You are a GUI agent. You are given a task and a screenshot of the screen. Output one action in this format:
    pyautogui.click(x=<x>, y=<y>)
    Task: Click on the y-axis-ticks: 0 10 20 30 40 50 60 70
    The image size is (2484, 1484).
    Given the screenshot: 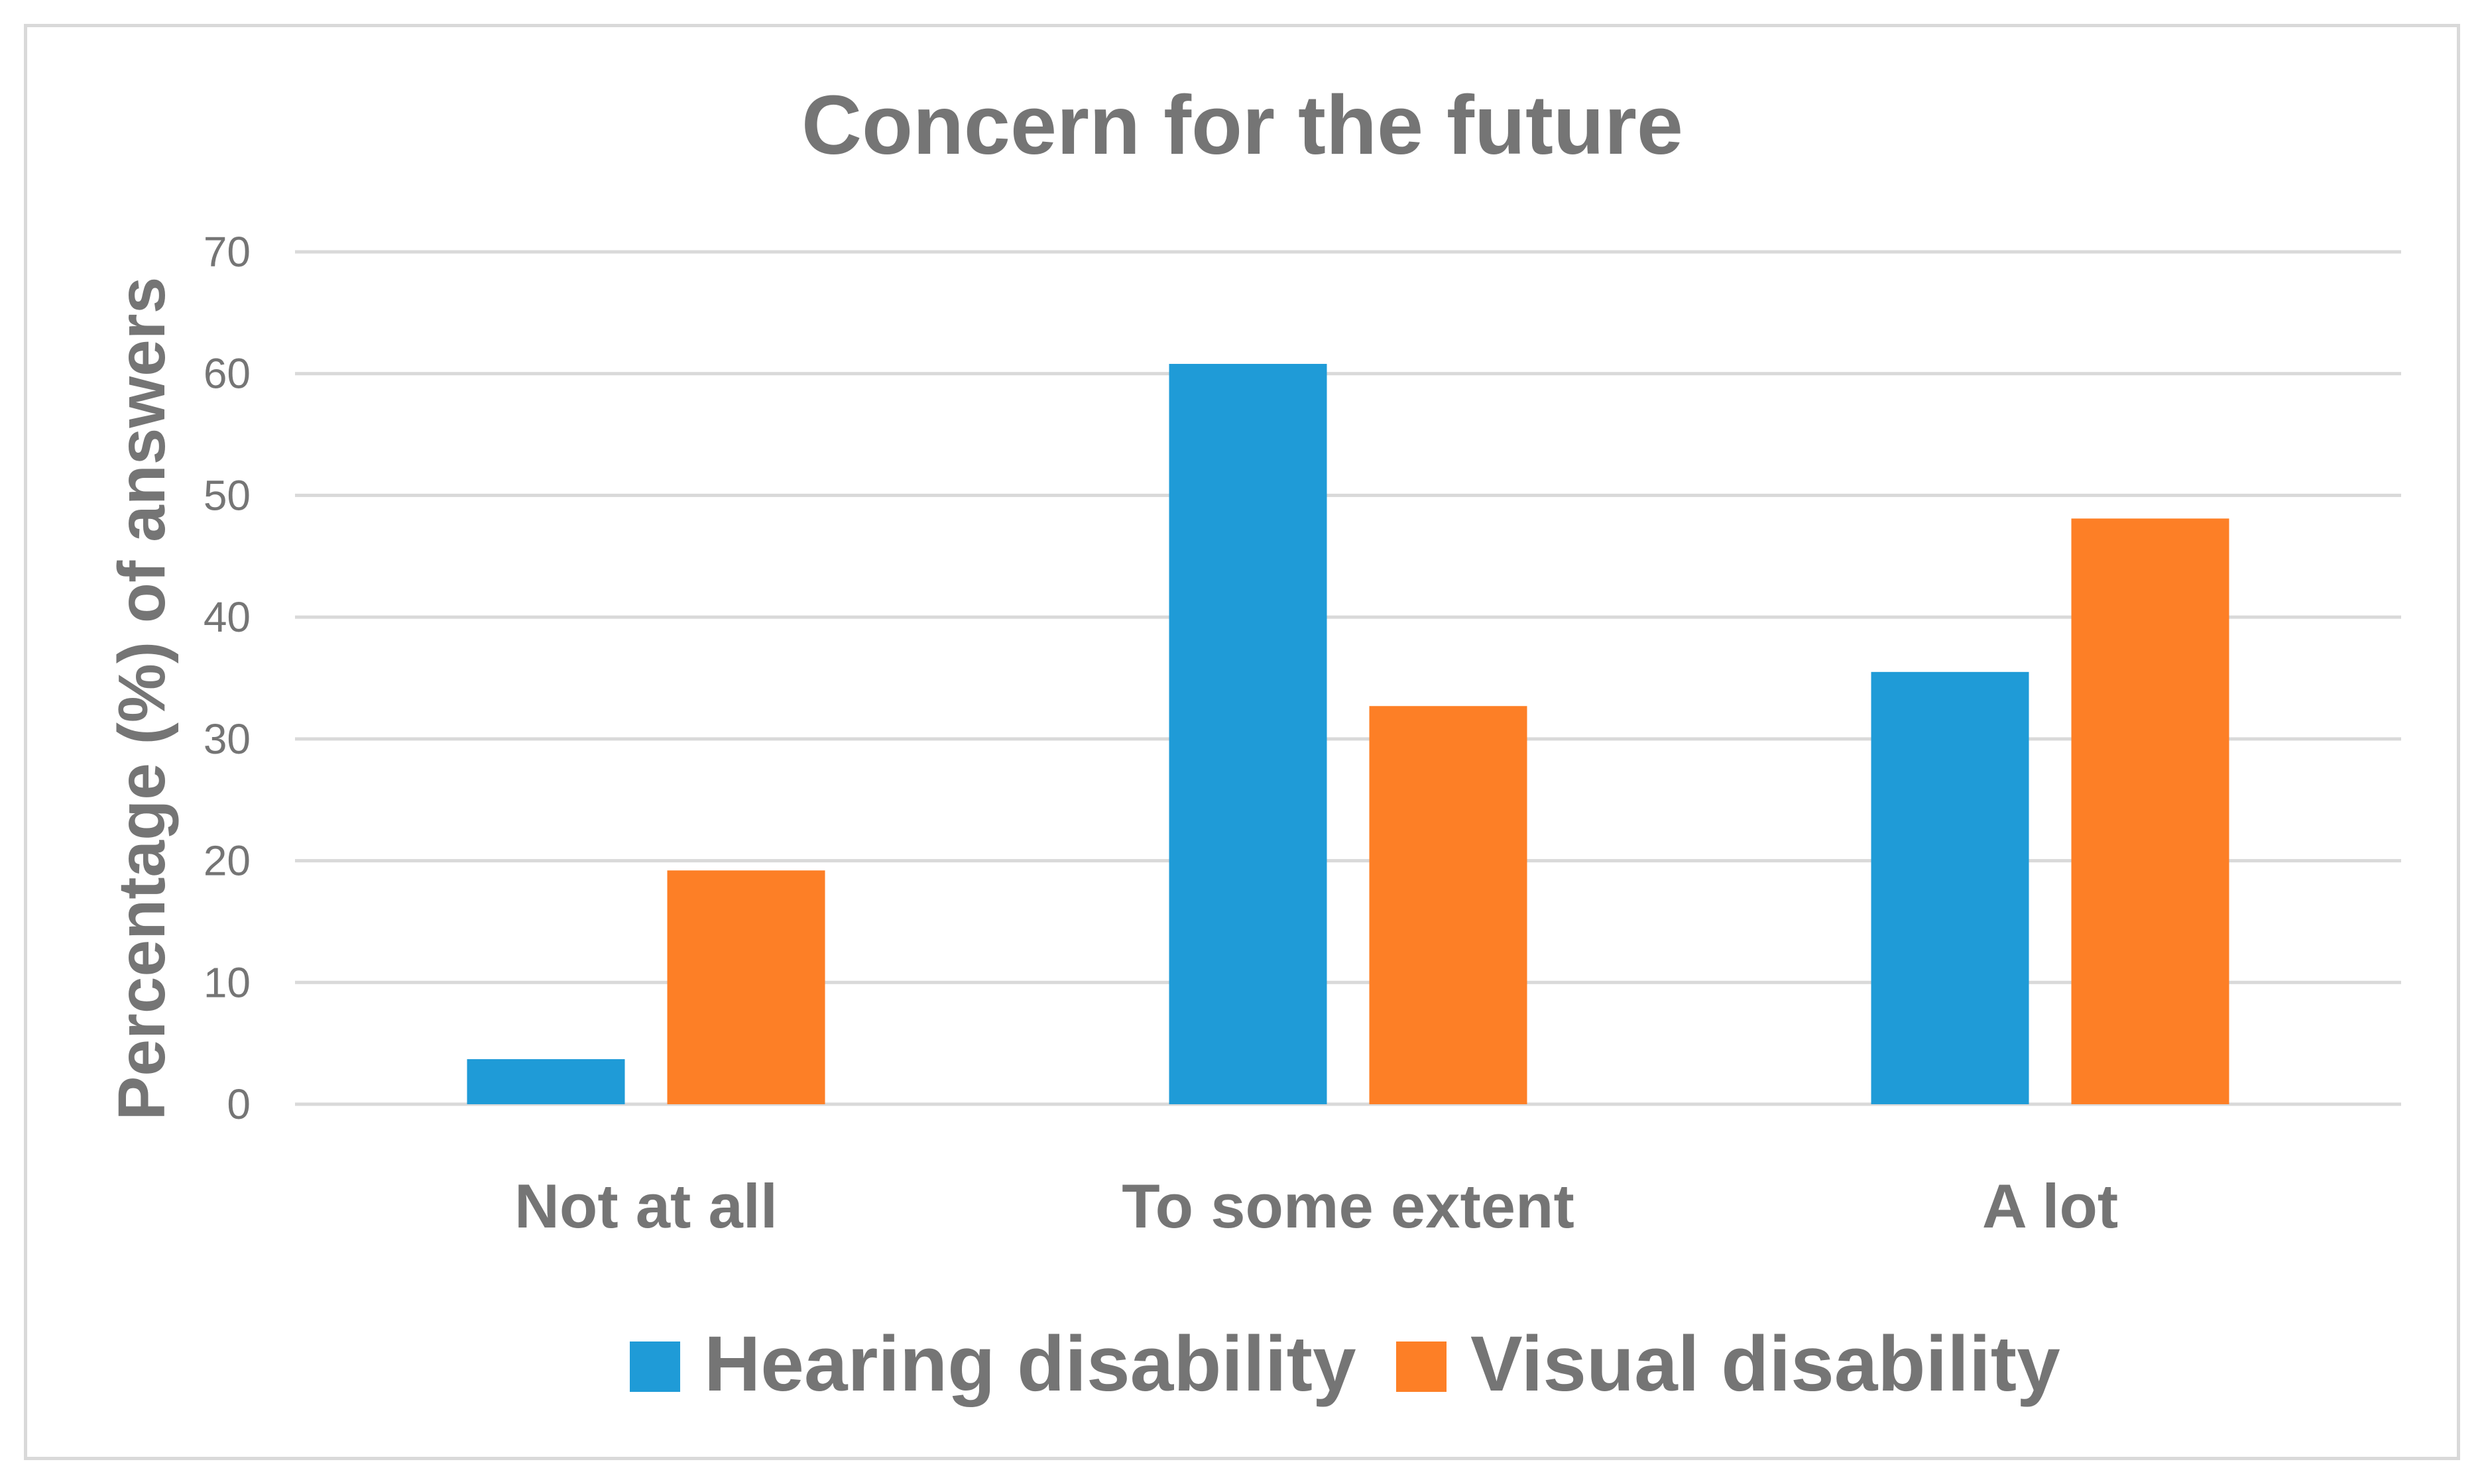 What is the action you would take?
    pyautogui.click(x=227, y=678)
    